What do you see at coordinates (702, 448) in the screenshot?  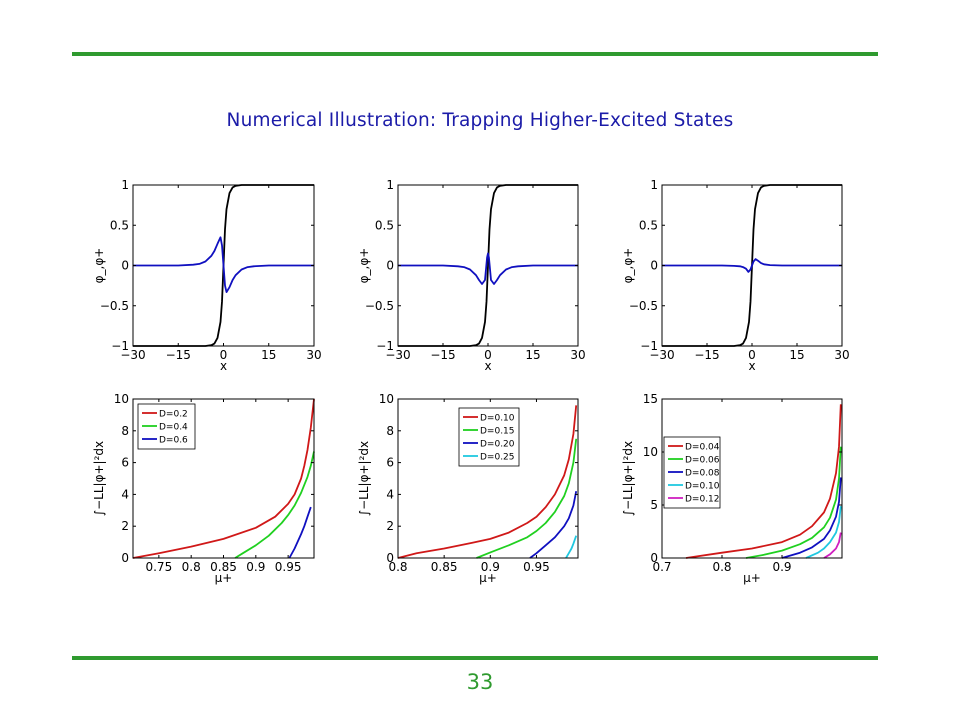 I see `legend-label: D=0.04` at bounding box center [702, 448].